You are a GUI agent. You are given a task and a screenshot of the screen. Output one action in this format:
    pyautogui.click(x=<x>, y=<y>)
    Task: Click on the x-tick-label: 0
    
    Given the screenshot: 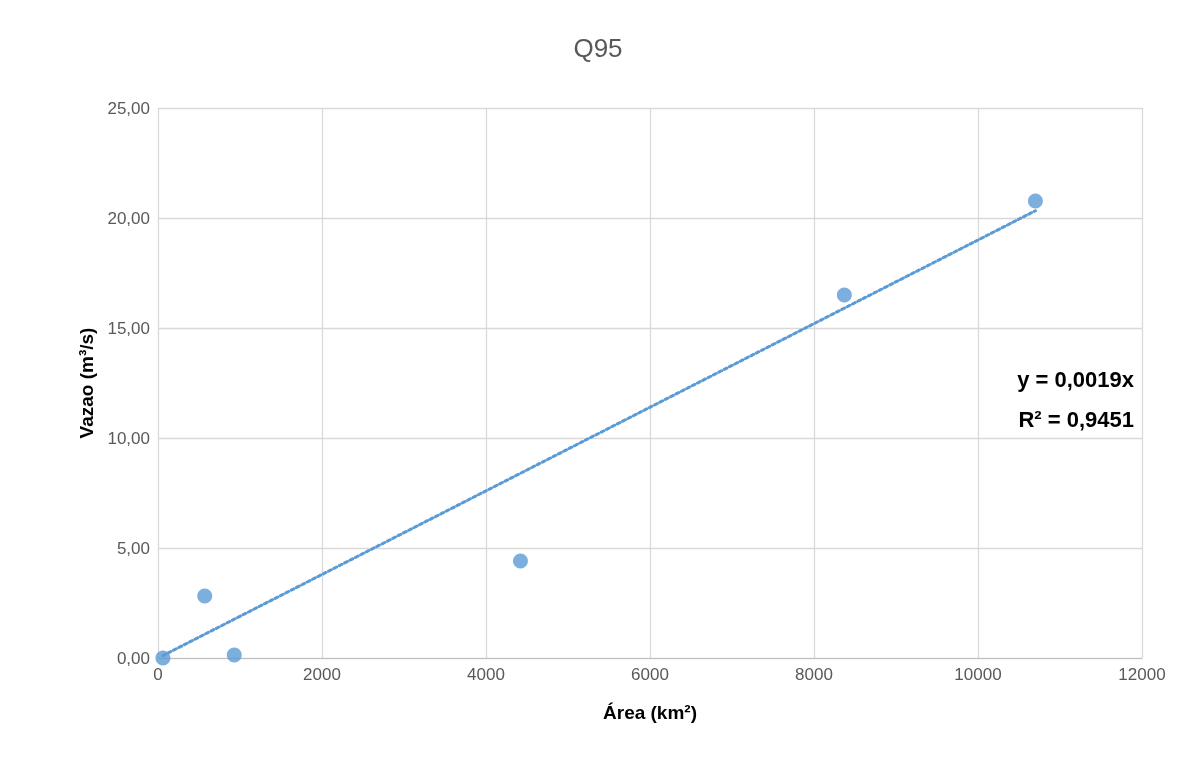 What is the action you would take?
    pyautogui.click(x=158, y=674)
    